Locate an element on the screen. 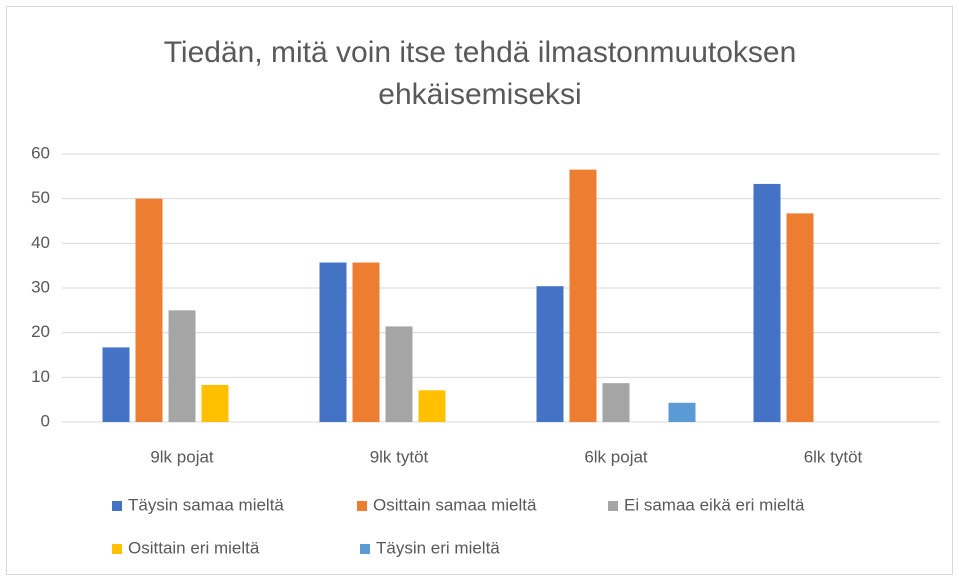 The height and width of the screenshot is (581, 959). x-tick-label: 6lk pojat is located at coordinates (616, 456).